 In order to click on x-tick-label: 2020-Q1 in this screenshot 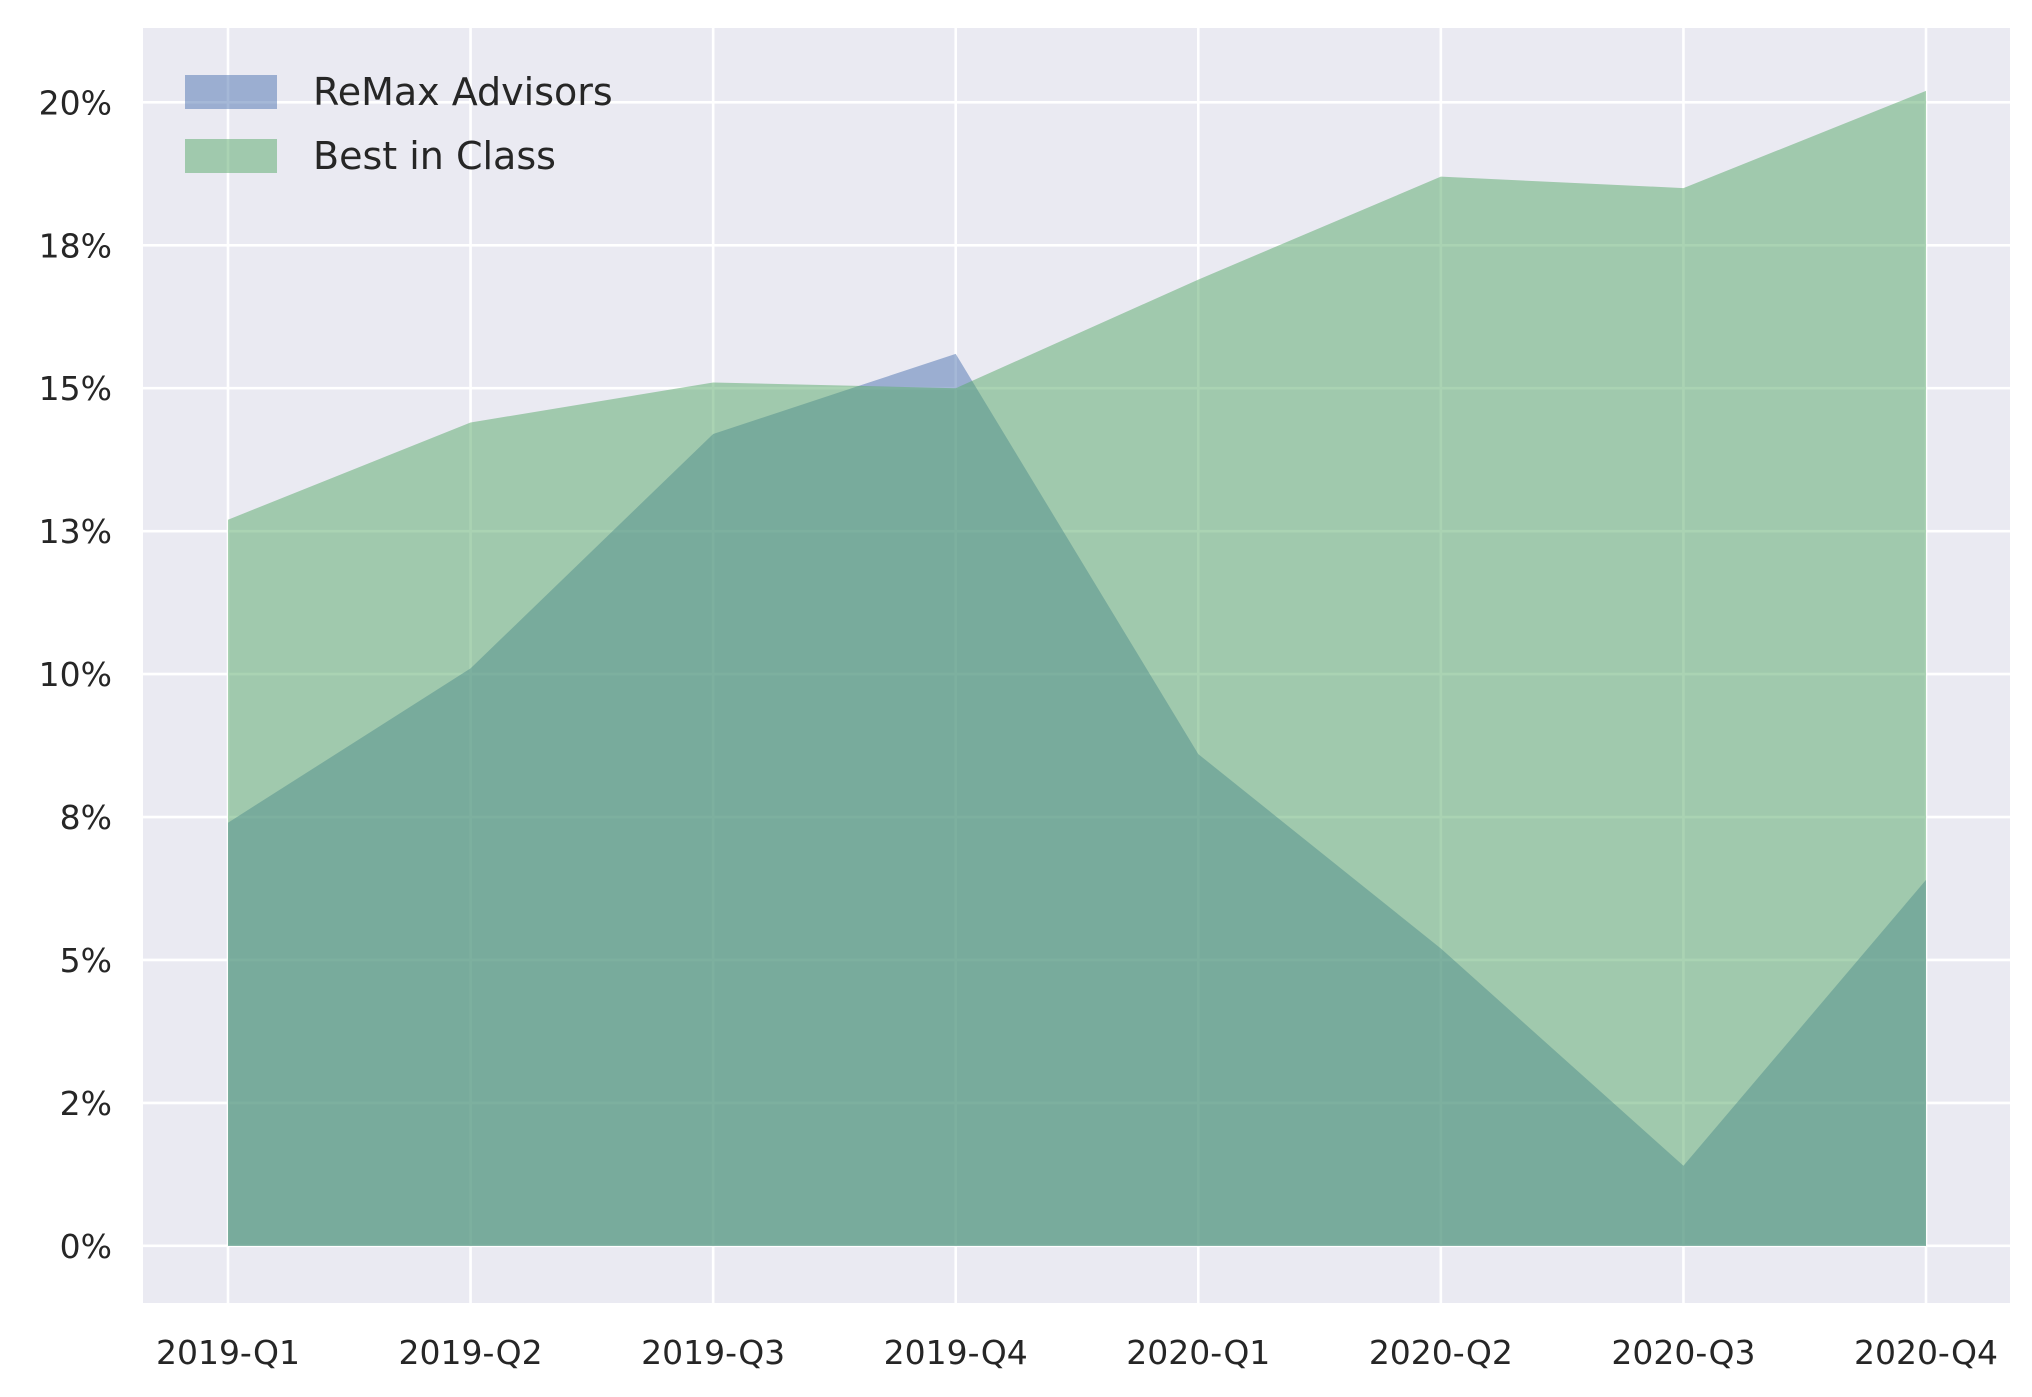, I will do `click(1198, 1352)`.